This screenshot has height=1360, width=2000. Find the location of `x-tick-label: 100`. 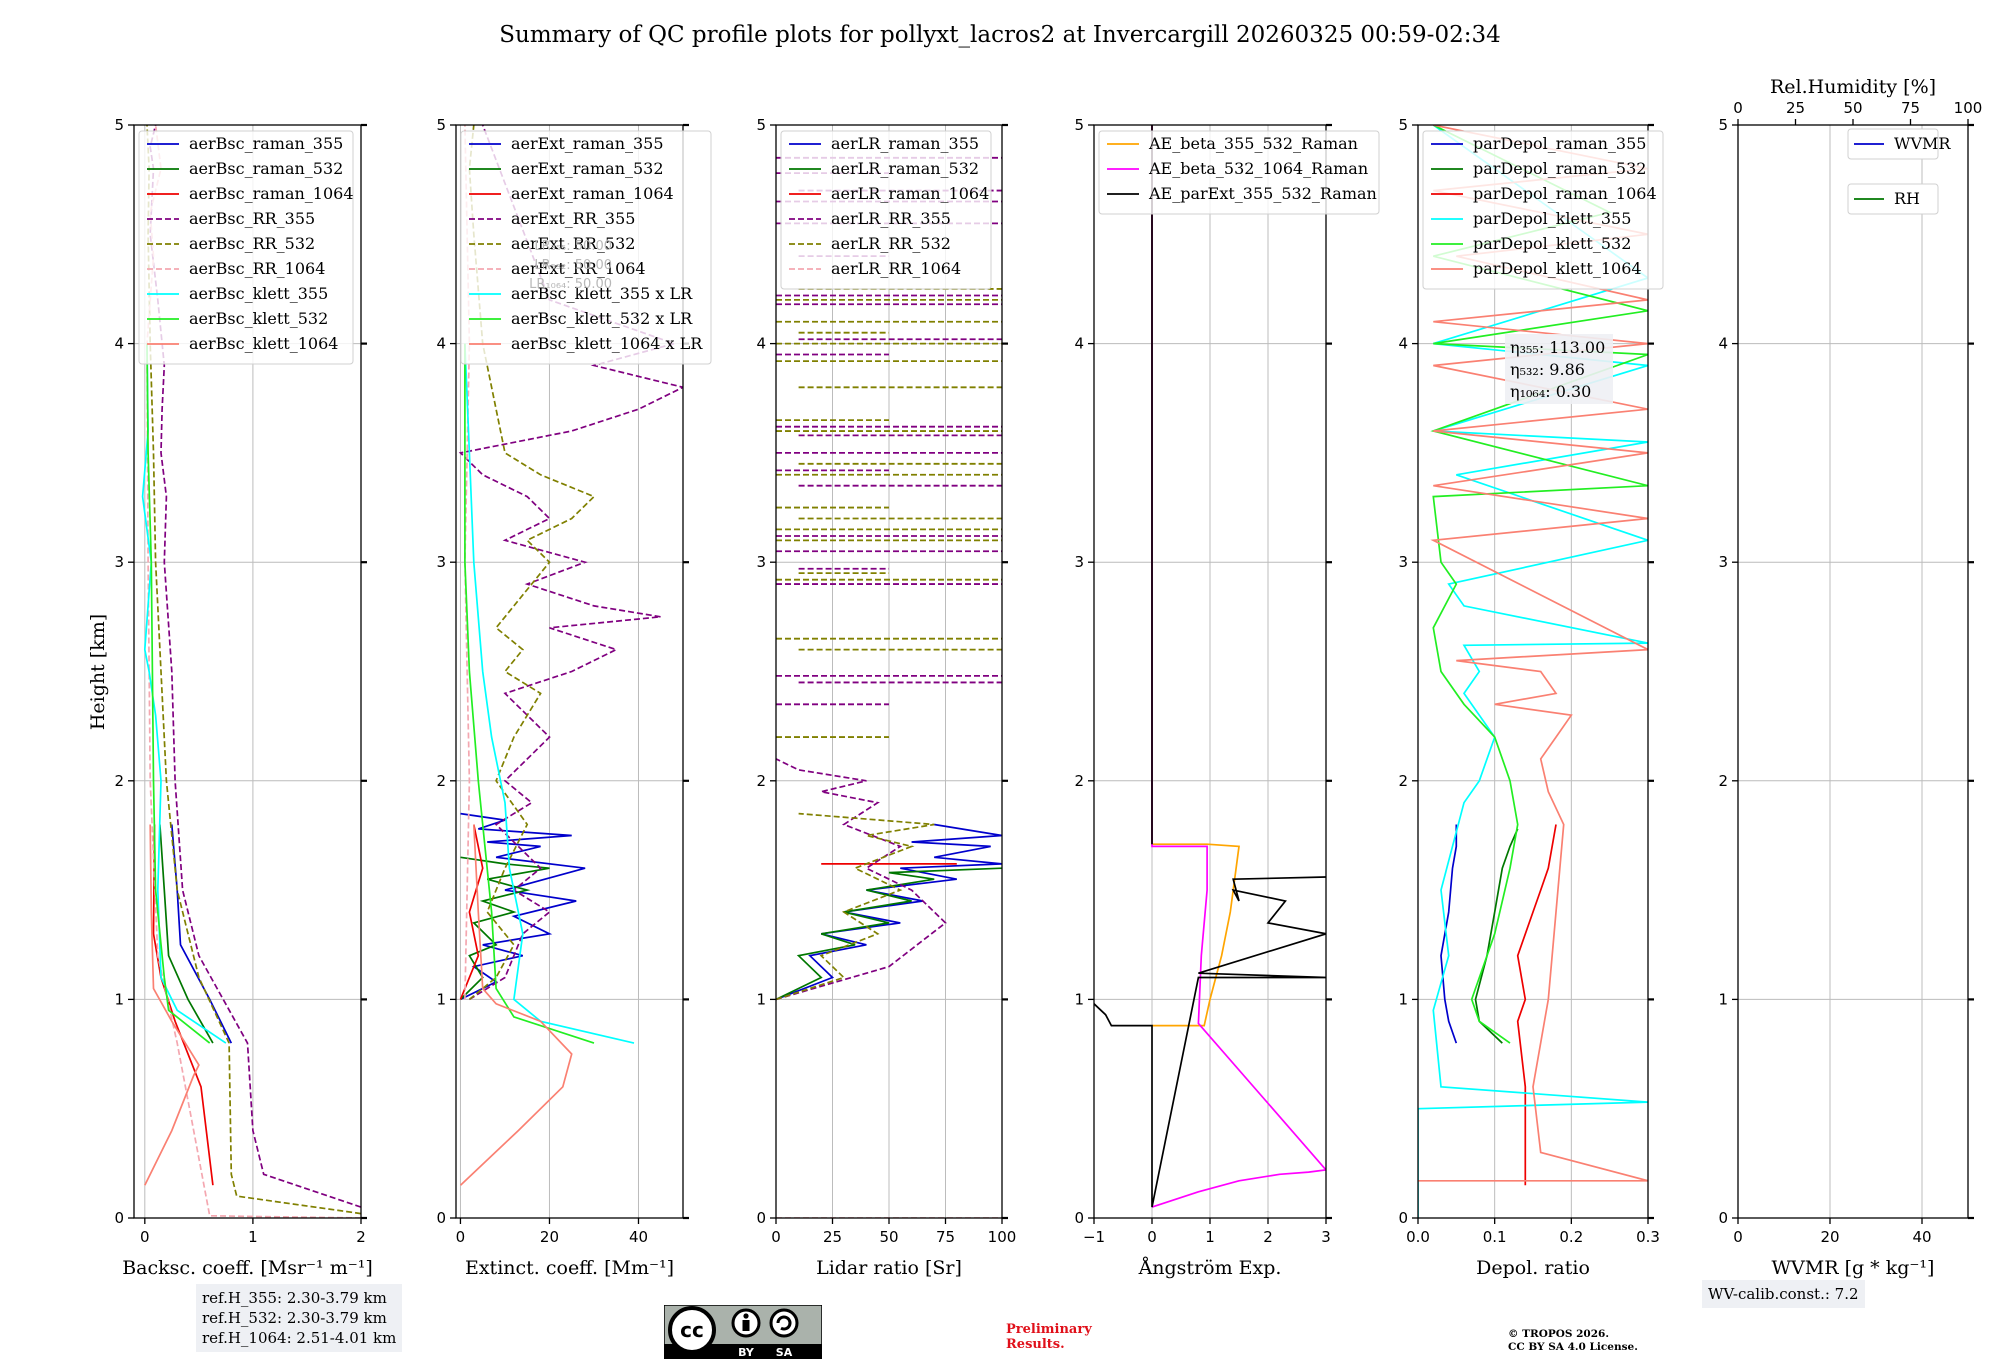

x-tick-label: 100 is located at coordinates (1002, 1237).